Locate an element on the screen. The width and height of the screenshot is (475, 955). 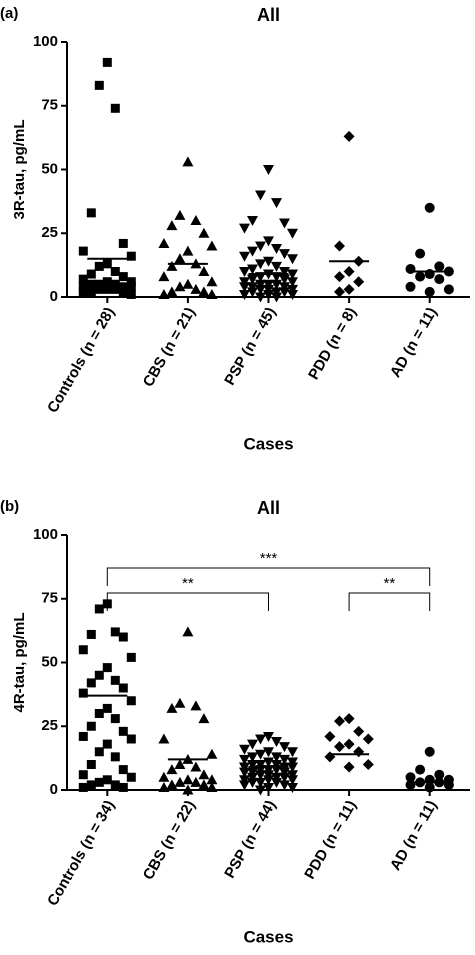
x-tick-label: Controls (n = 28) is located at coordinates (81, 359).